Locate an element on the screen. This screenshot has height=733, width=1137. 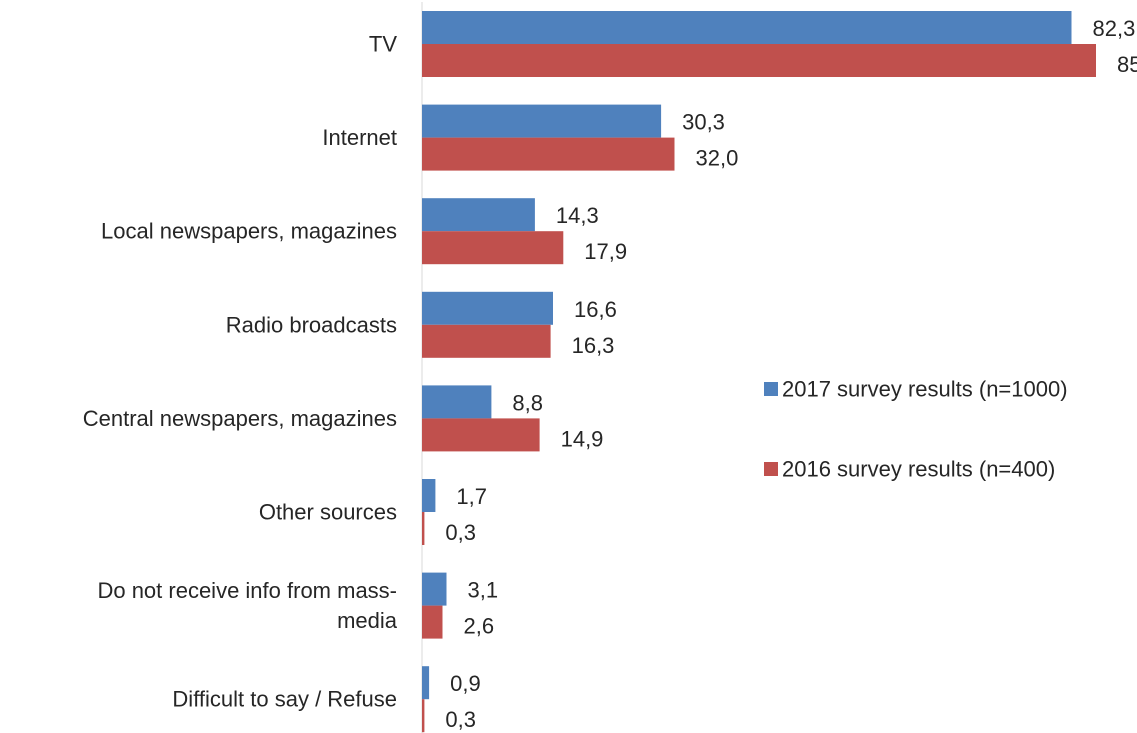
category-label: Difficult to say / Refuse is located at coordinates (284, 699).